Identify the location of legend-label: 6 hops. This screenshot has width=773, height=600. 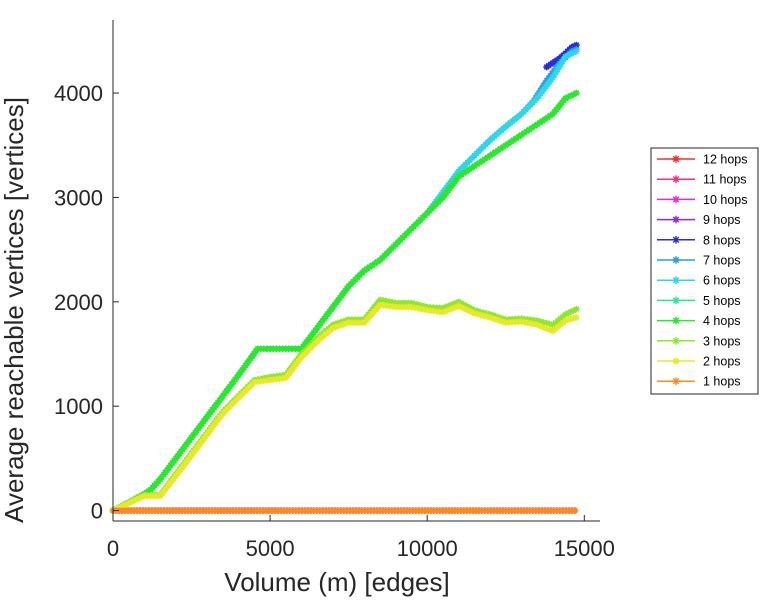
(722, 281).